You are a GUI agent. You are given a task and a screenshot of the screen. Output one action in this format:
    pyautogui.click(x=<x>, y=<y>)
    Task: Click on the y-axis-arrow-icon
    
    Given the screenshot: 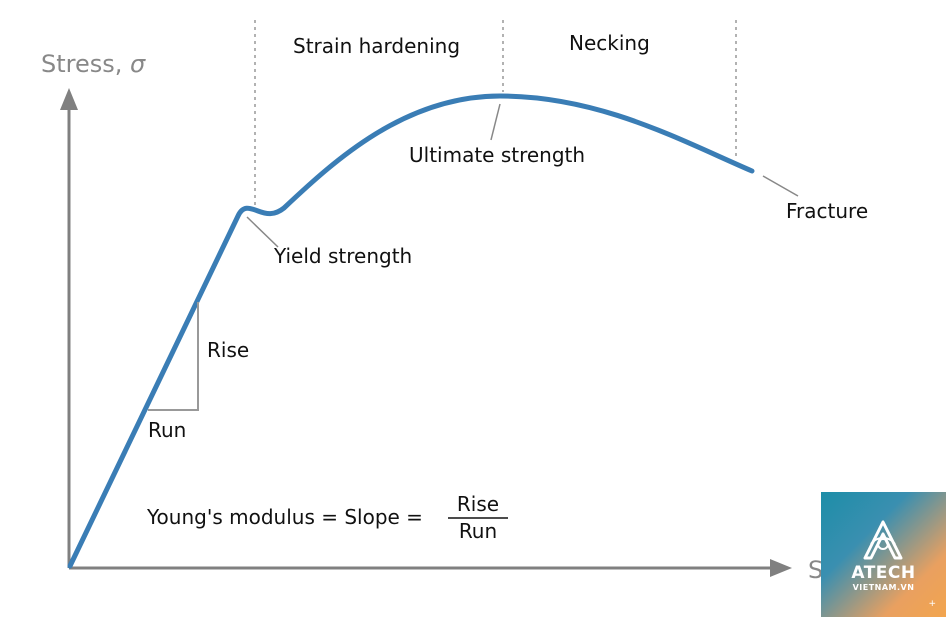 What is the action you would take?
    pyautogui.click(x=69, y=99)
    